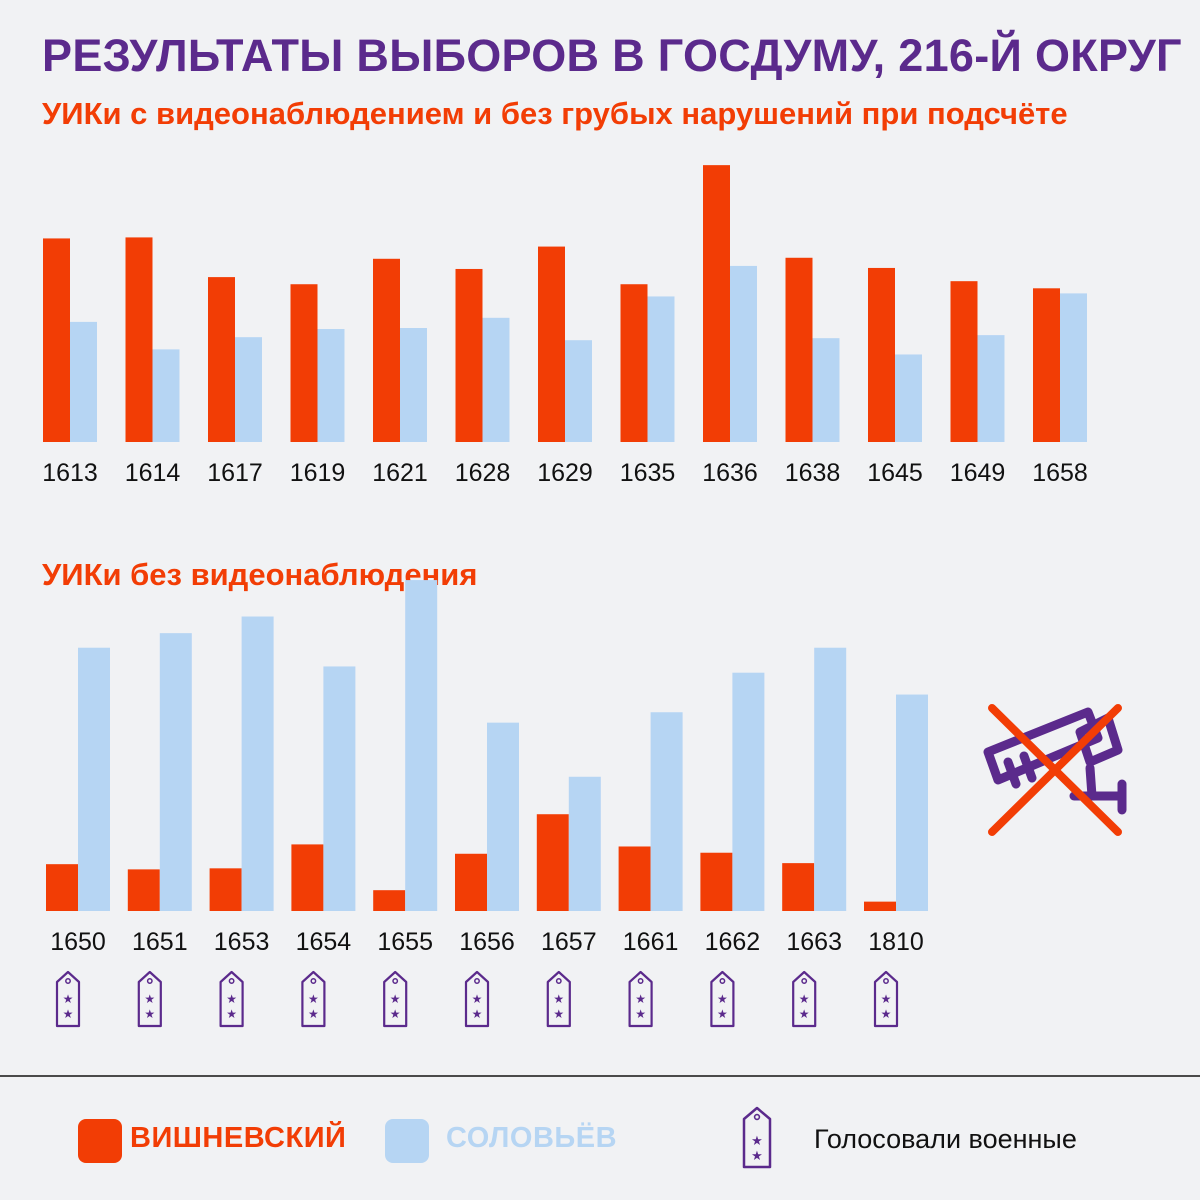 The height and width of the screenshot is (1200, 1200). What do you see at coordinates (242, 942) in the screenshot?
I see `x-tick-label-1653: 1653` at bounding box center [242, 942].